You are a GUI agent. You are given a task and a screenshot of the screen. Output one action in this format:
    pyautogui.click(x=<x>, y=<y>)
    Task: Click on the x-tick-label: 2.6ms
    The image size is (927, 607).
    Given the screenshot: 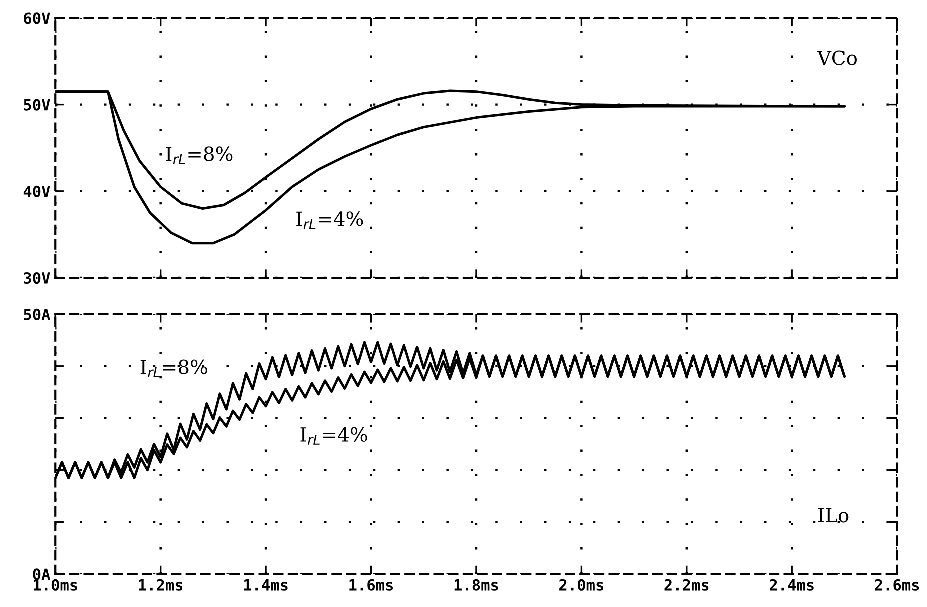 What is the action you would take?
    pyautogui.click(x=897, y=585)
    